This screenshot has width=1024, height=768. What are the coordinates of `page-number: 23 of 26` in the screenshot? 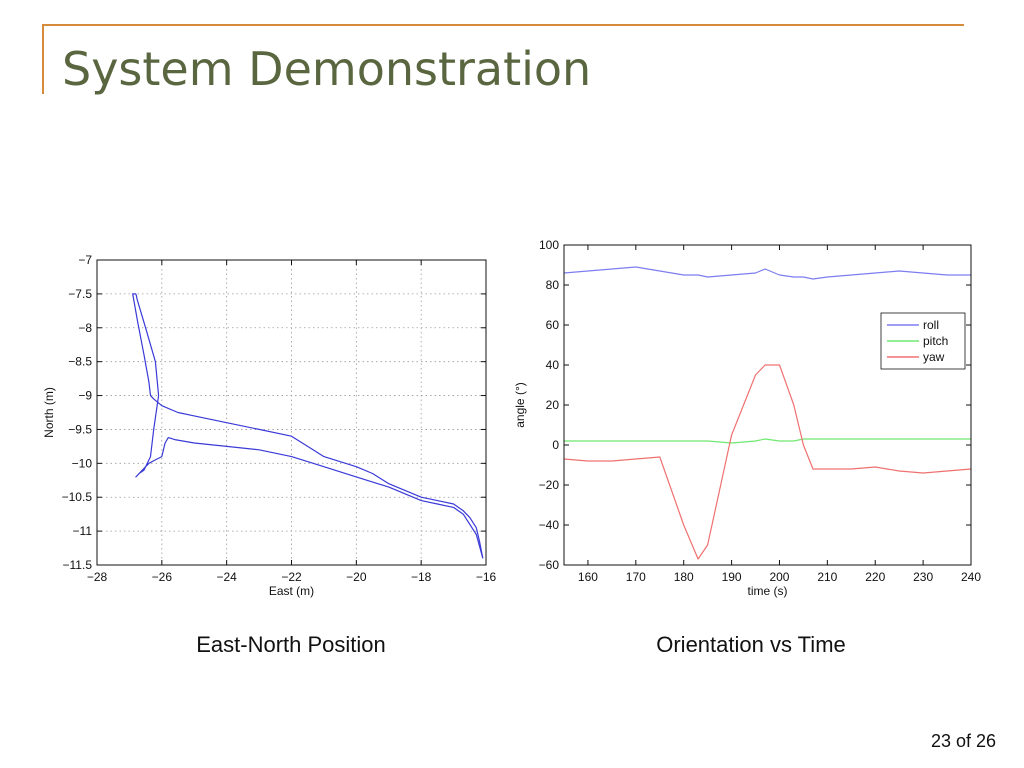 It's located at (963, 741).